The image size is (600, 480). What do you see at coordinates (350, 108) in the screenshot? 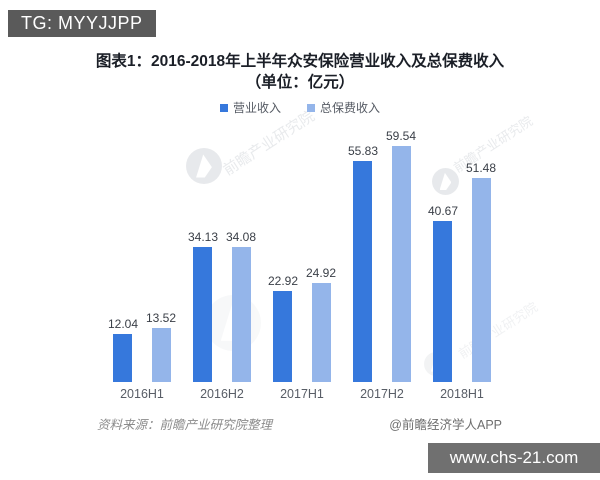
I see `legend-label: 总保费收入` at bounding box center [350, 108].